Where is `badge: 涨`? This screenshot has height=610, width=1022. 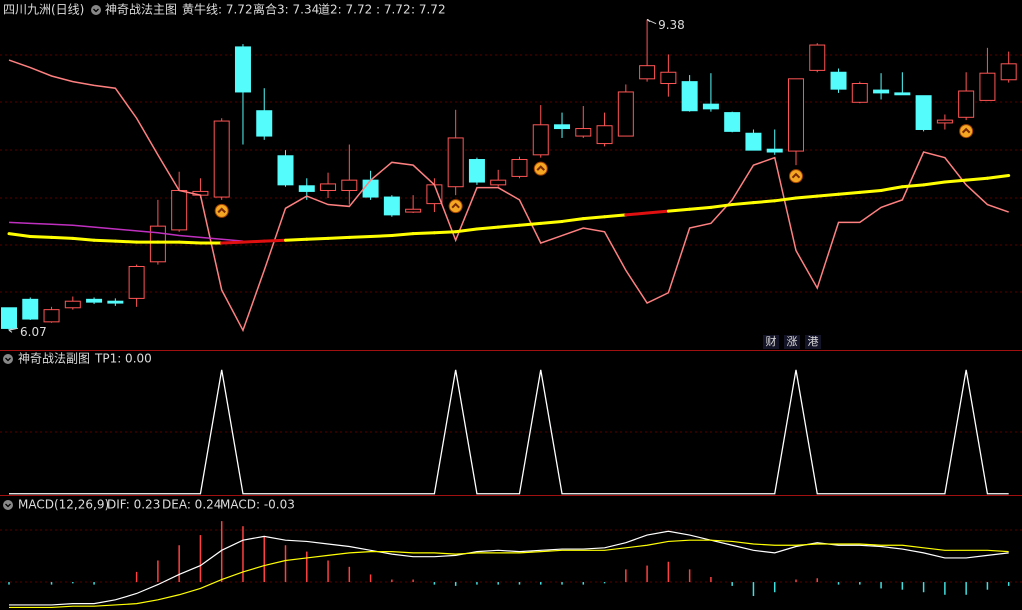
badge: 涨 is located at coordinates (792, 342).